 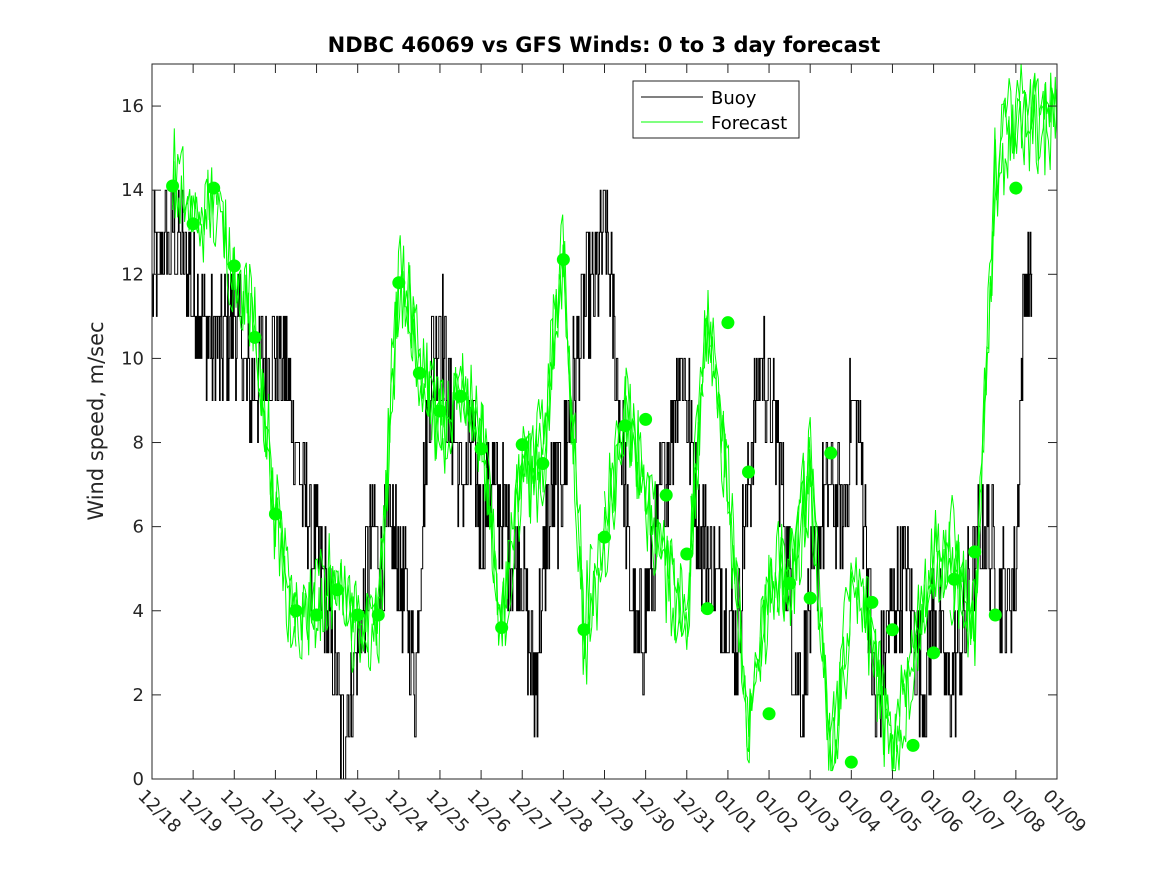 What do you see at coordinates (612, 812) in the screenshot?
I see `x-tick-label: 12/29` at bounding box center [612, 812].